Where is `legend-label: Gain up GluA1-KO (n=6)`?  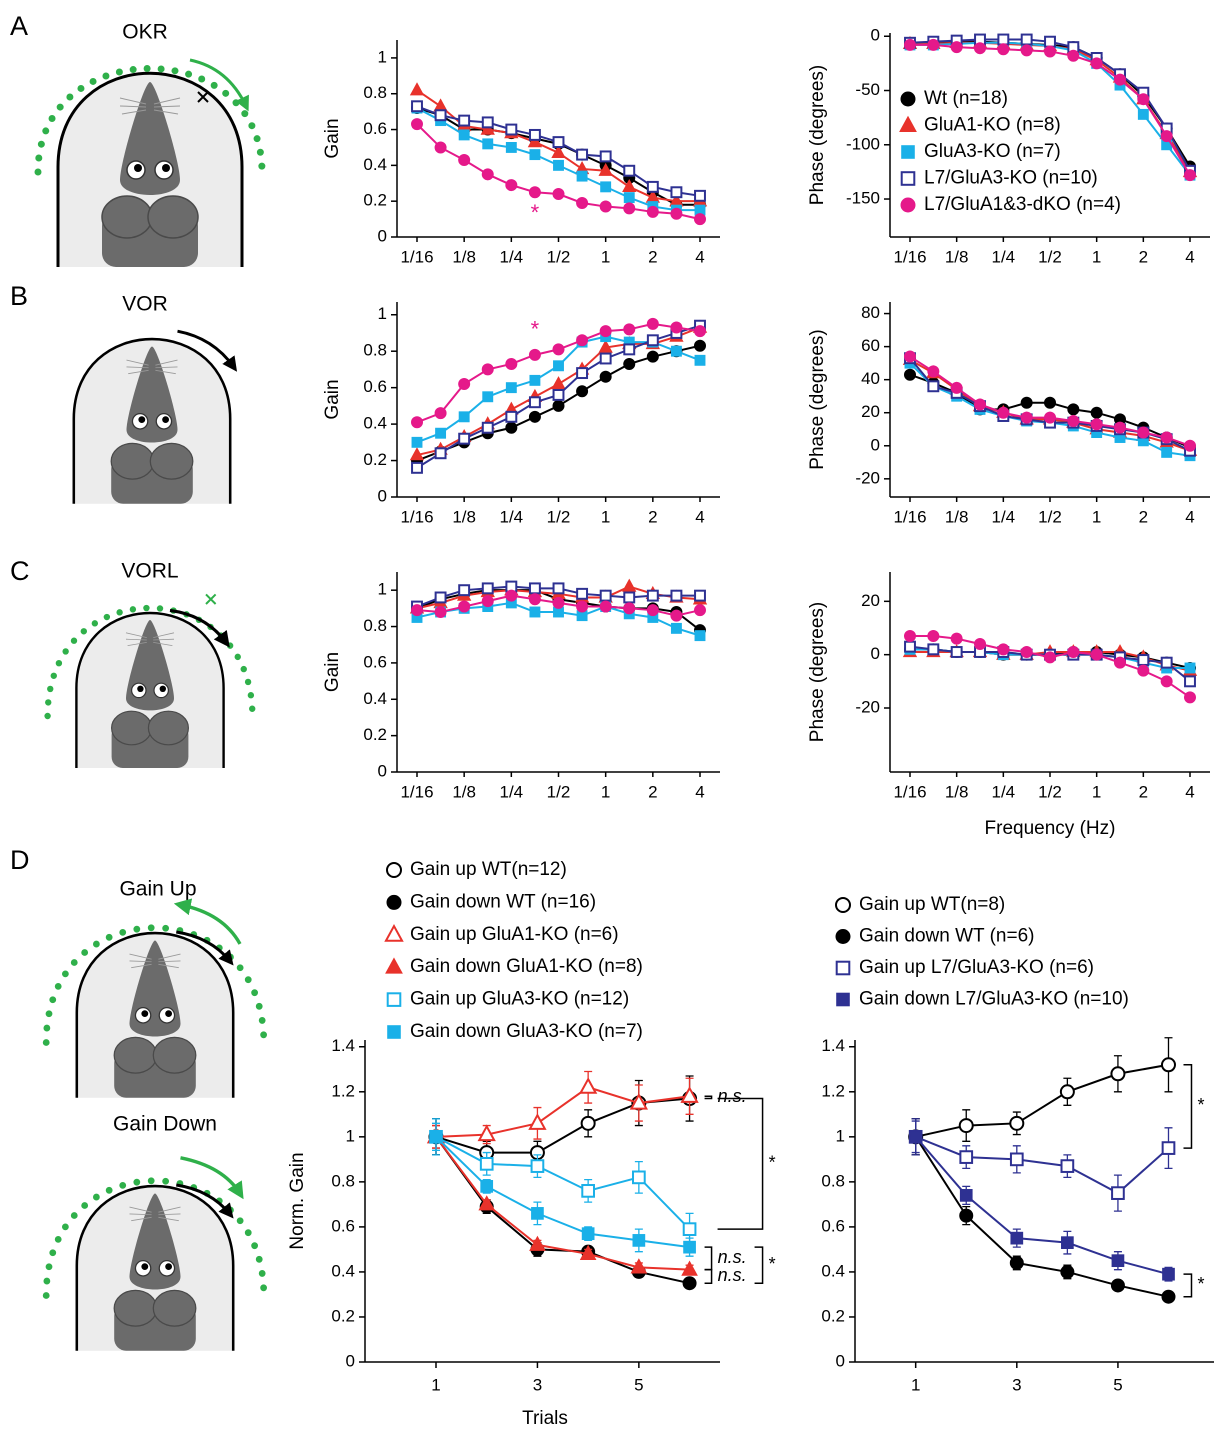
legend-label: Gain up GluA1-KO (n=6) is located at coordinates (514, 934).